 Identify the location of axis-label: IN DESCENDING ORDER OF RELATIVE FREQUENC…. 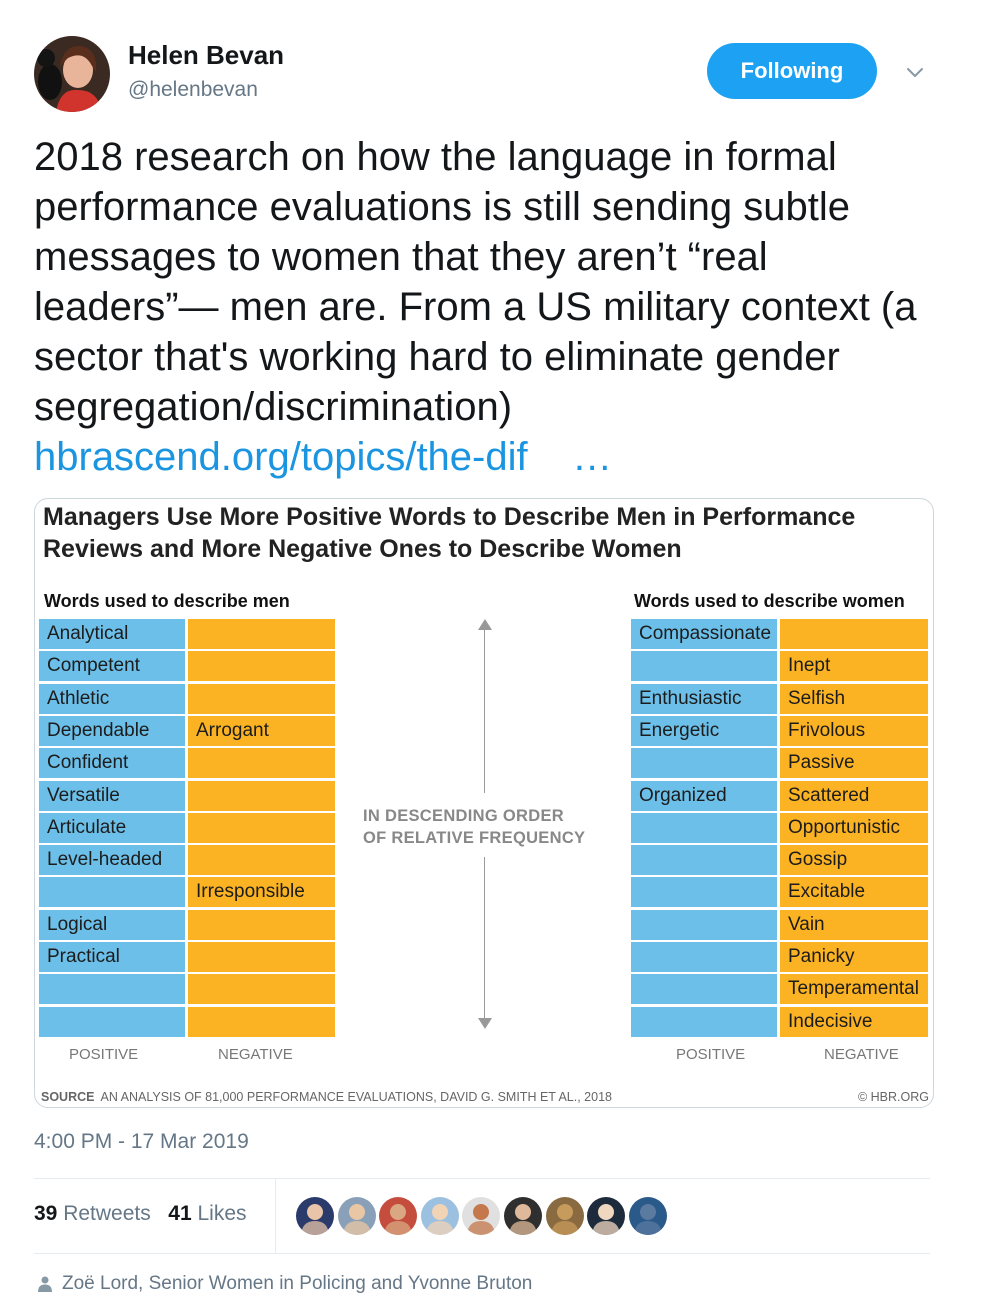
(474, 827).